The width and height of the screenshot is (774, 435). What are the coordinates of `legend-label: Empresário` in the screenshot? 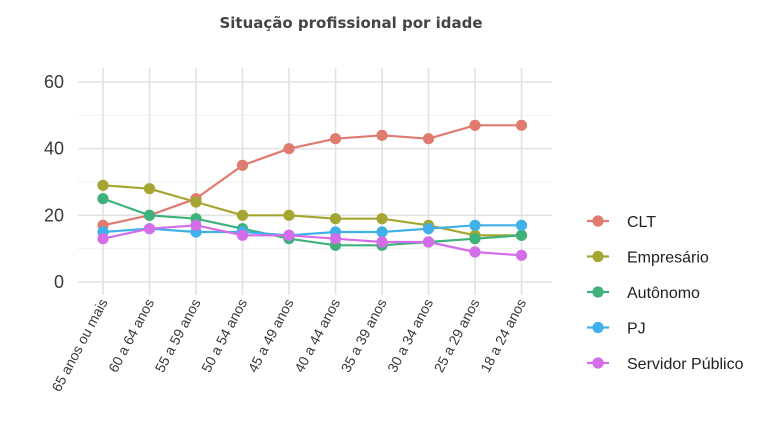 It's located at (668, 258).